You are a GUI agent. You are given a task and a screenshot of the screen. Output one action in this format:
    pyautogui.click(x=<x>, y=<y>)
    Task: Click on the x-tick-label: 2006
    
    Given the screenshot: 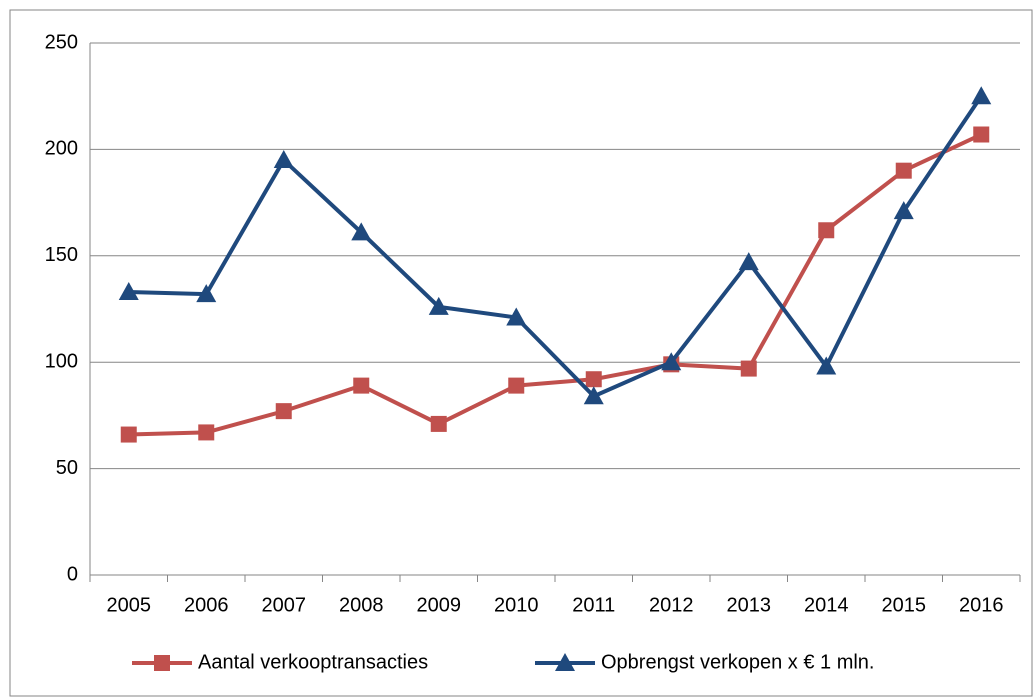 What is the action you would take?
    pyautogui.click(x=206, y=605)
    